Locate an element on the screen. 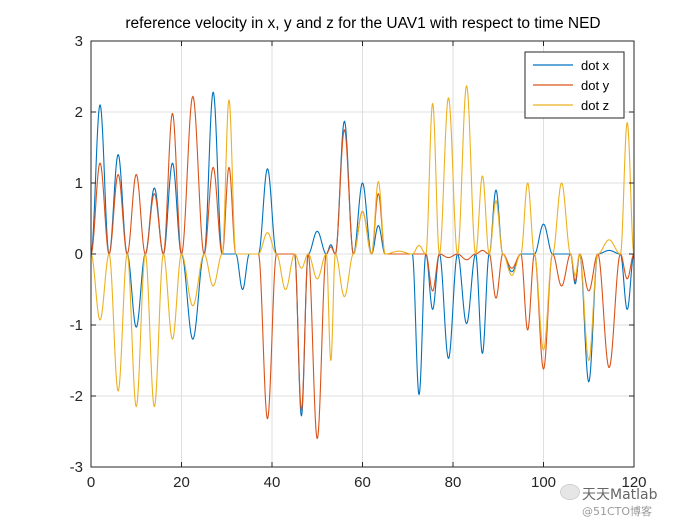 Image resolution: width=700 pixels, height=525 pixels. x-tick-label: 80 is located at coordinates (453, 482).